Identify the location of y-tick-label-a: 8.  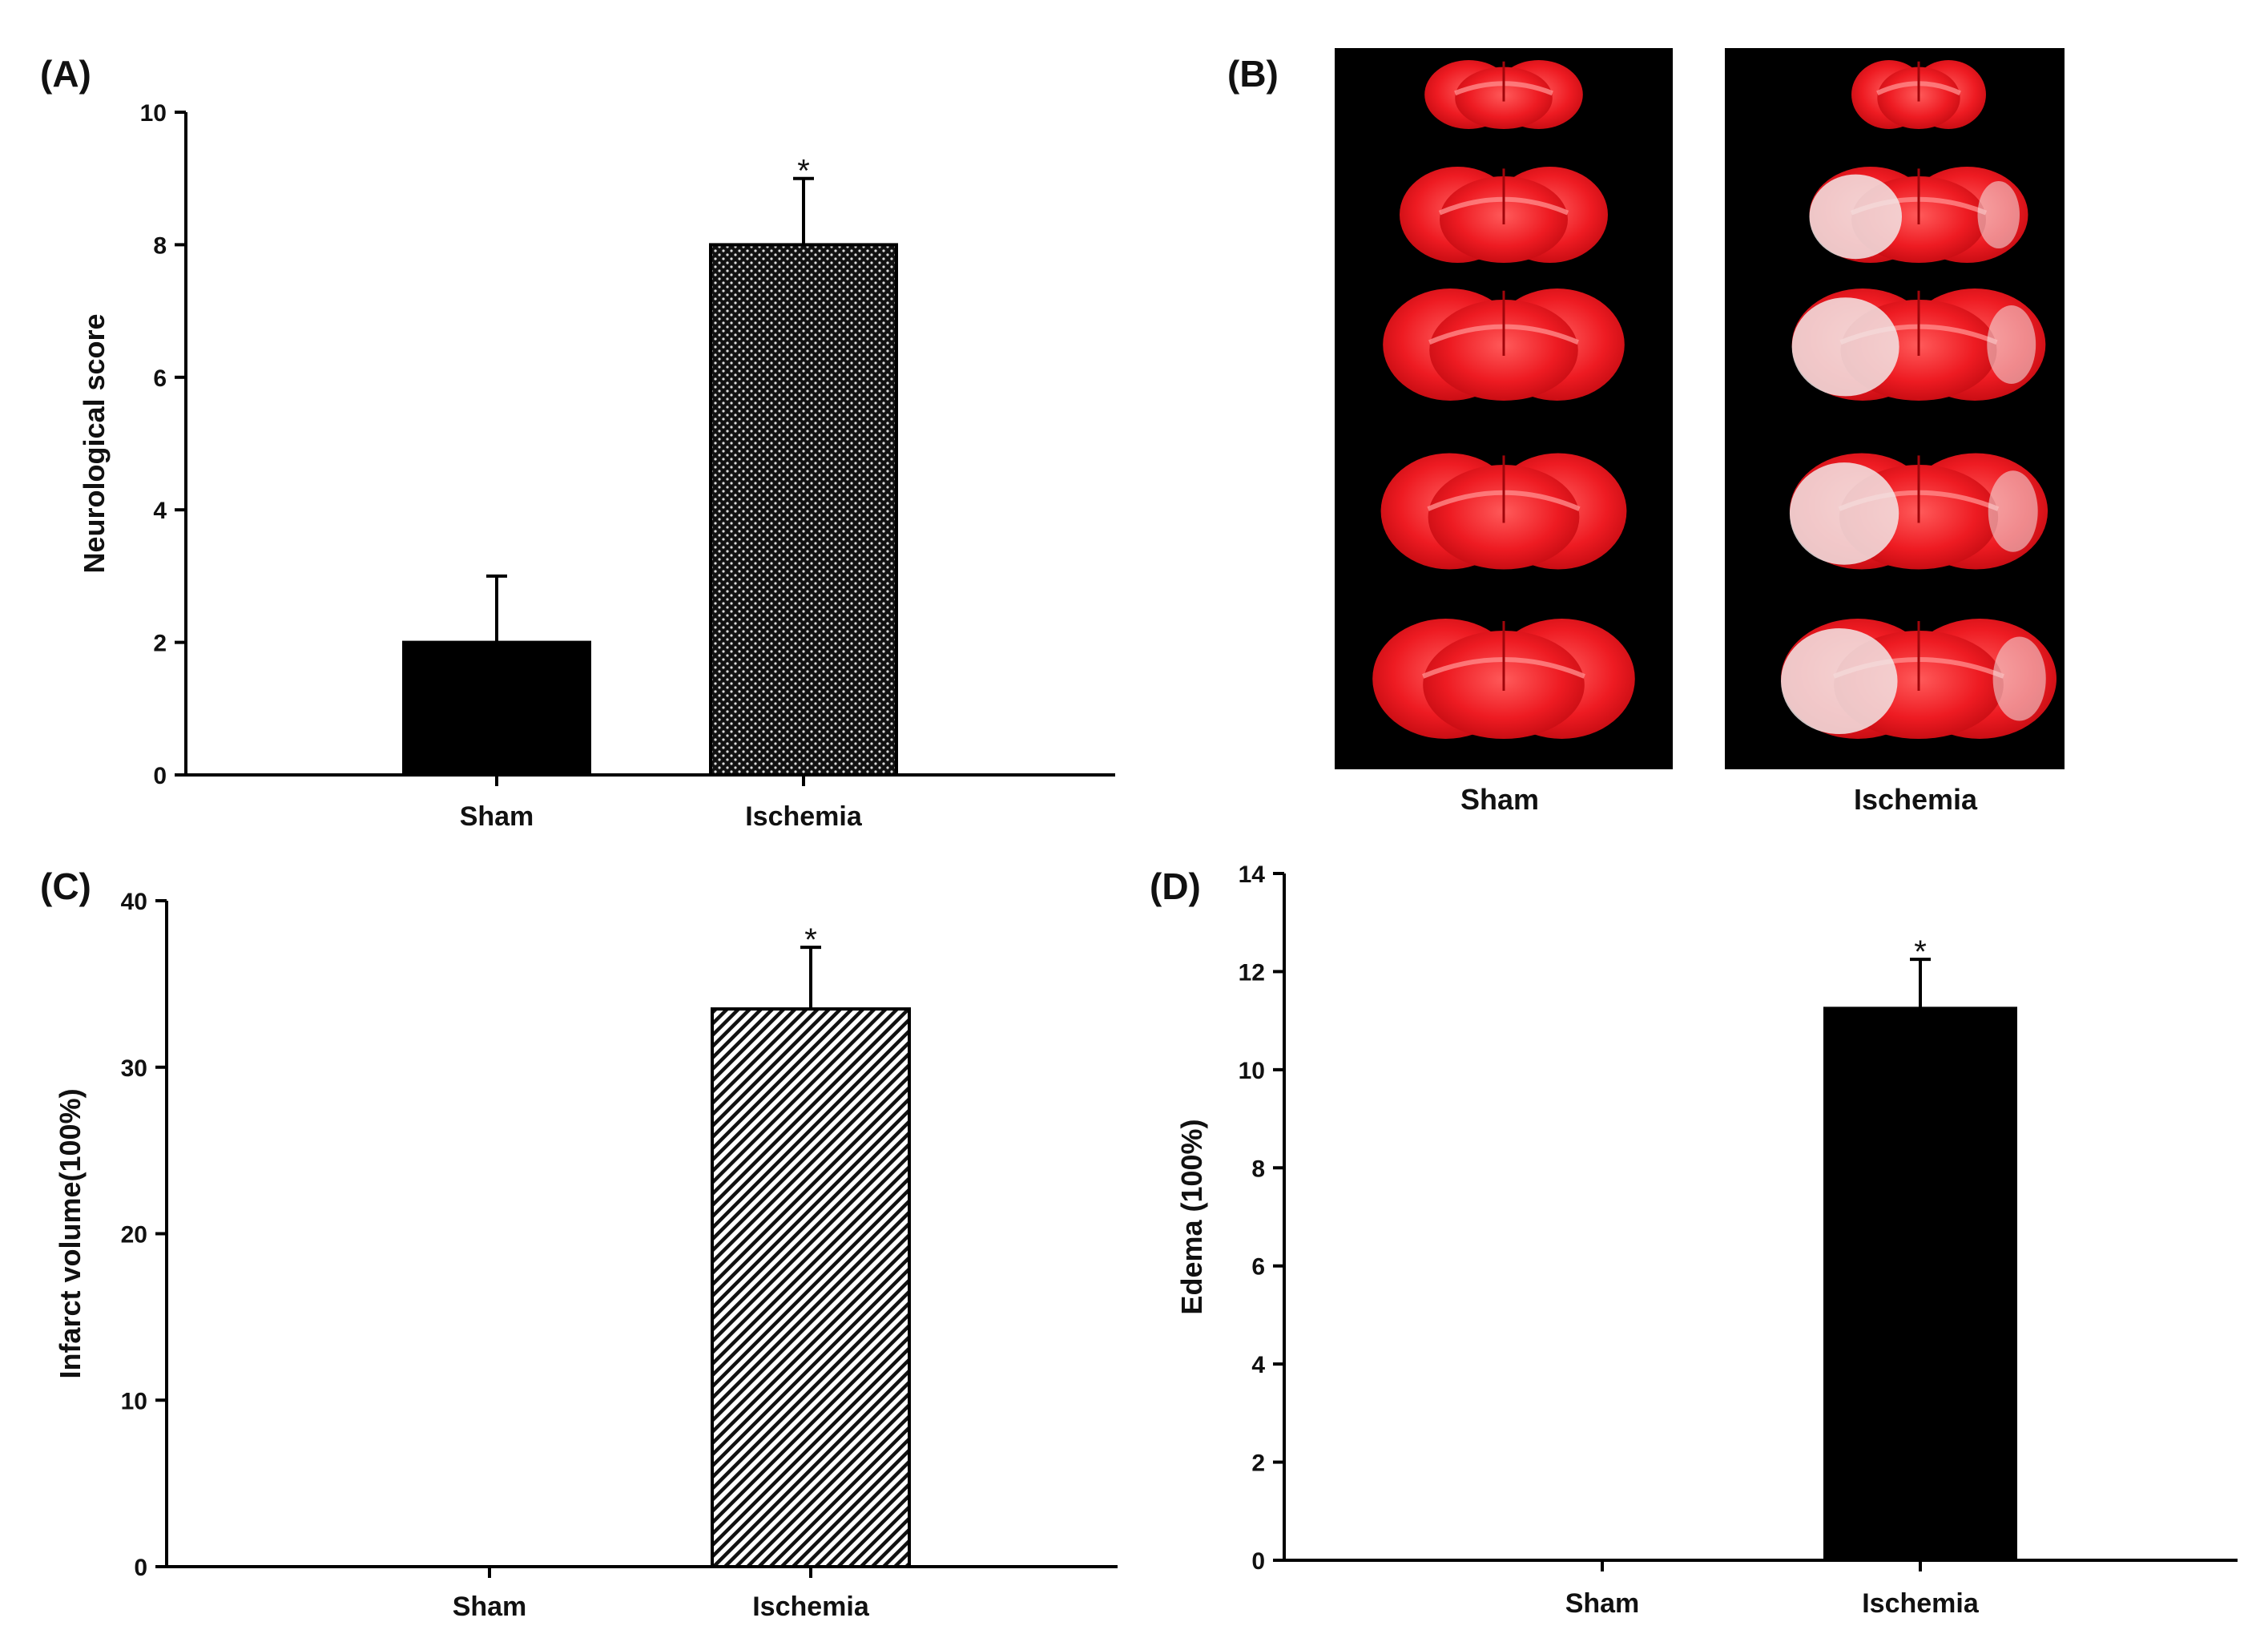
(160, 245).